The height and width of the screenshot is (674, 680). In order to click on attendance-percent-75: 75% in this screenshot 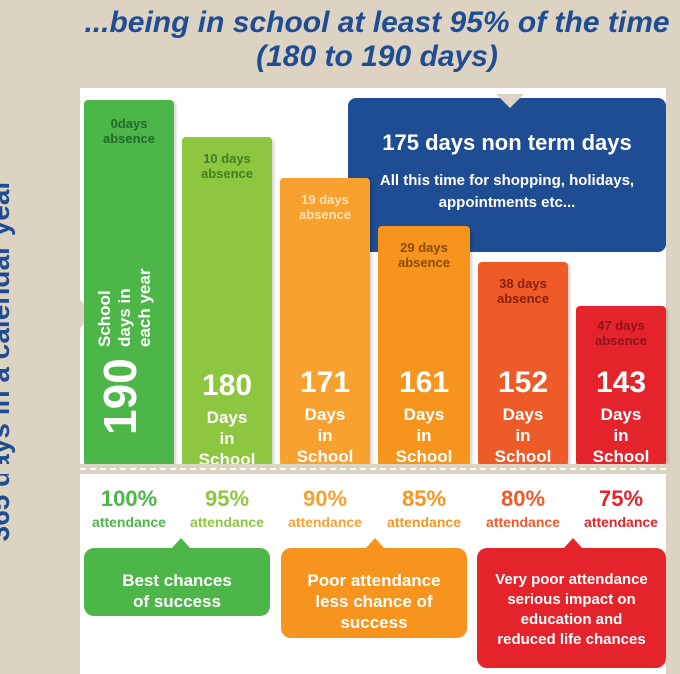, I will do `click(621, 498)`.